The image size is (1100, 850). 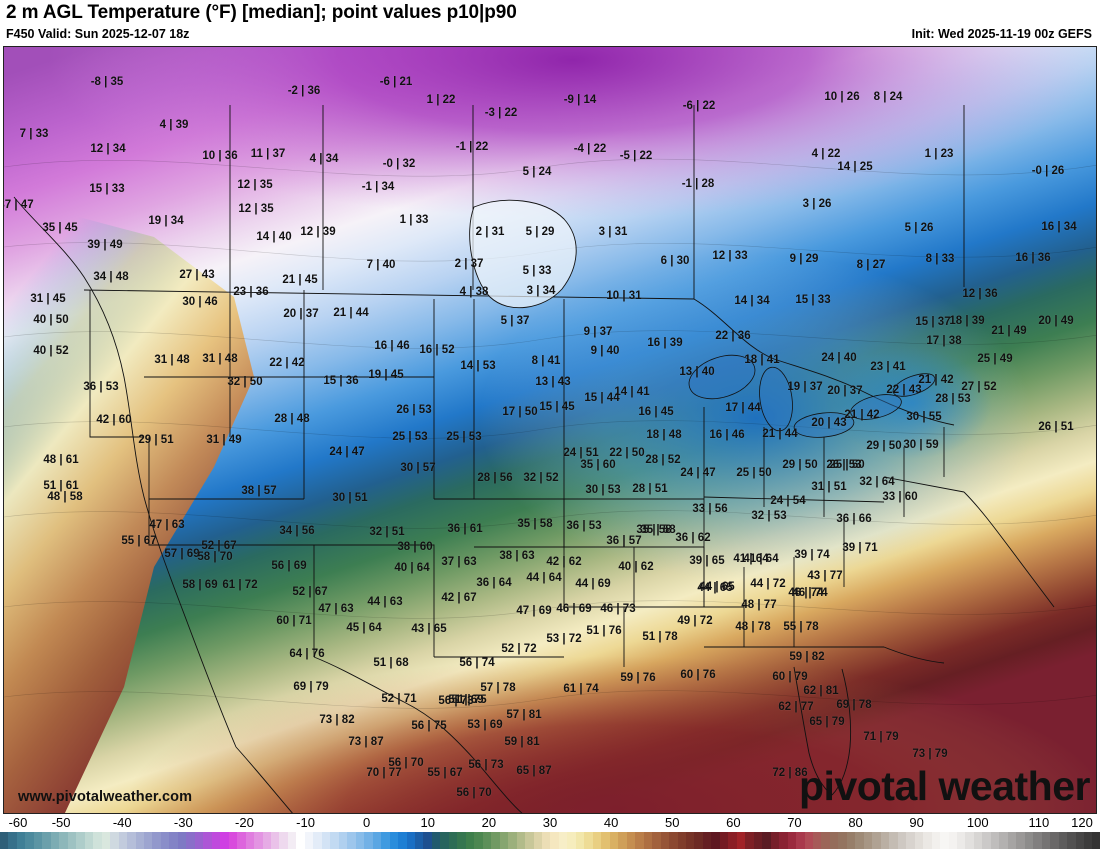 I want to click on hudson-bay, so click(x=523, y=254).